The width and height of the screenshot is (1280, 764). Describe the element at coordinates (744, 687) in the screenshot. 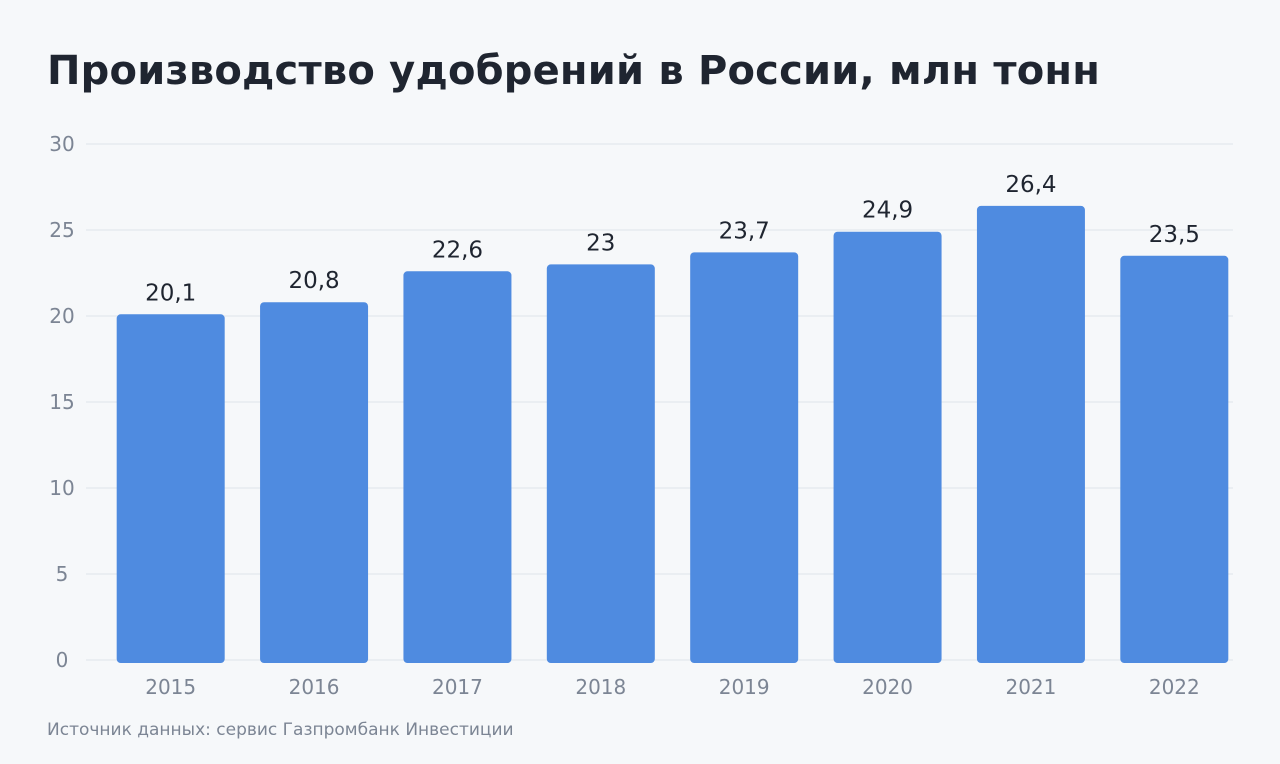

I see `x-tick-label: 2019` at that location.